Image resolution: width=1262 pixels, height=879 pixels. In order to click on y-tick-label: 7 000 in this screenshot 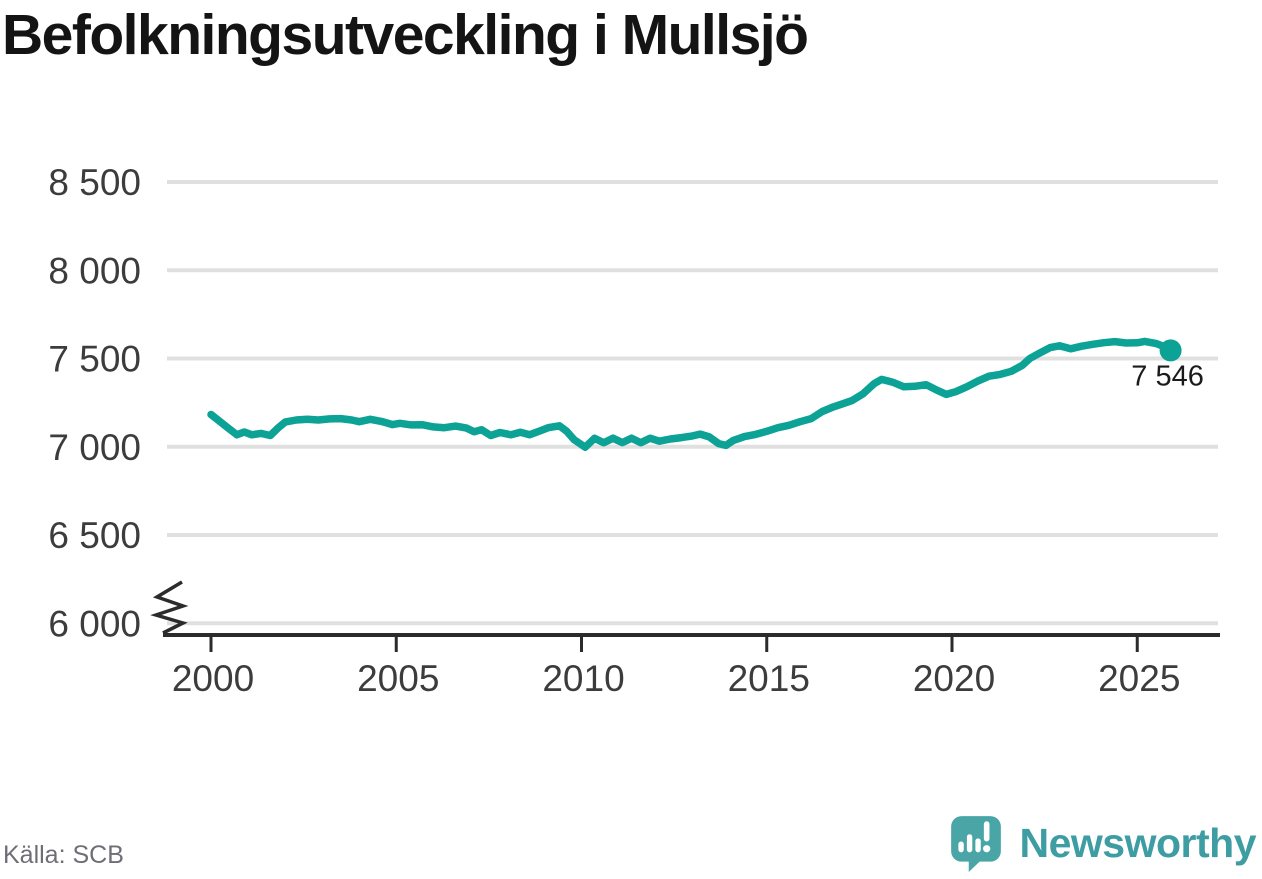, I will do `click(94, 447)`.